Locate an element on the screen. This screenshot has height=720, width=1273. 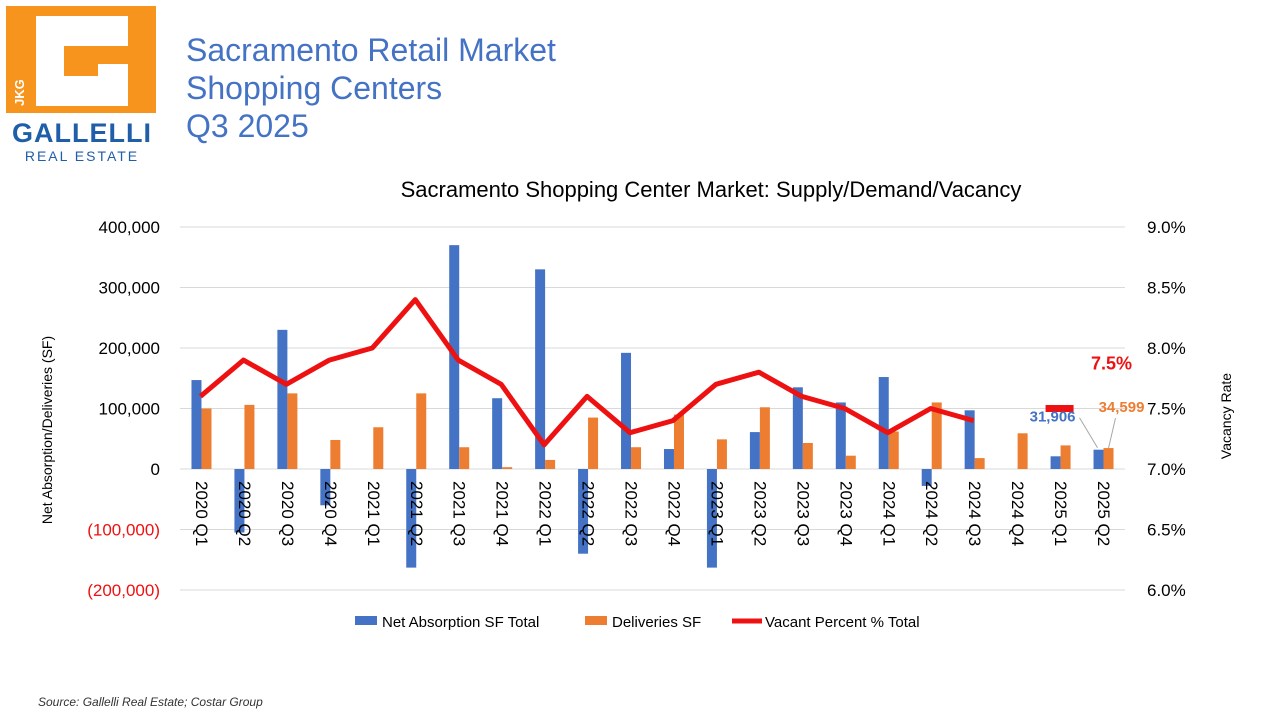
category-label: 2022 Q3 is located at coordinates (631, 513).